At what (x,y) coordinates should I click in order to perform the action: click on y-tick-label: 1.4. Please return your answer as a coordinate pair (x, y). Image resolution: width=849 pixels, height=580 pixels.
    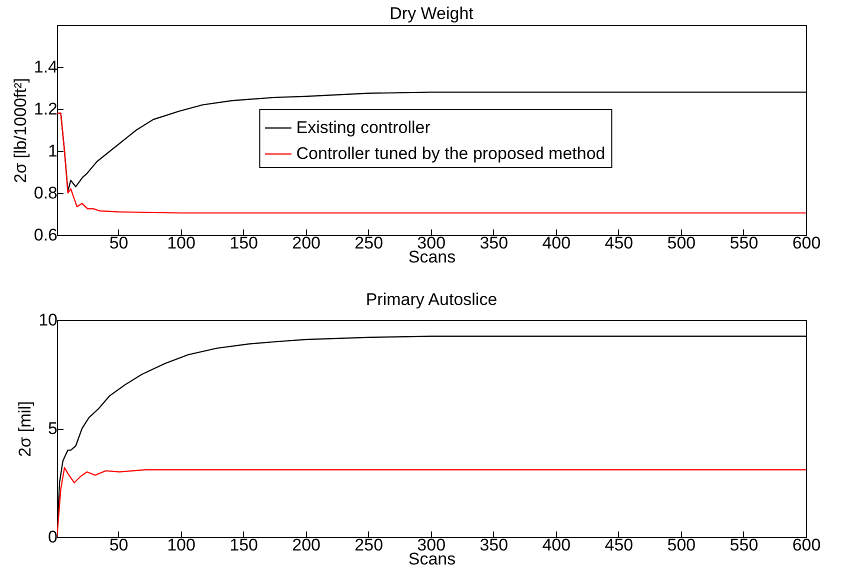
    Looking at the image, I should click on (46, 67).